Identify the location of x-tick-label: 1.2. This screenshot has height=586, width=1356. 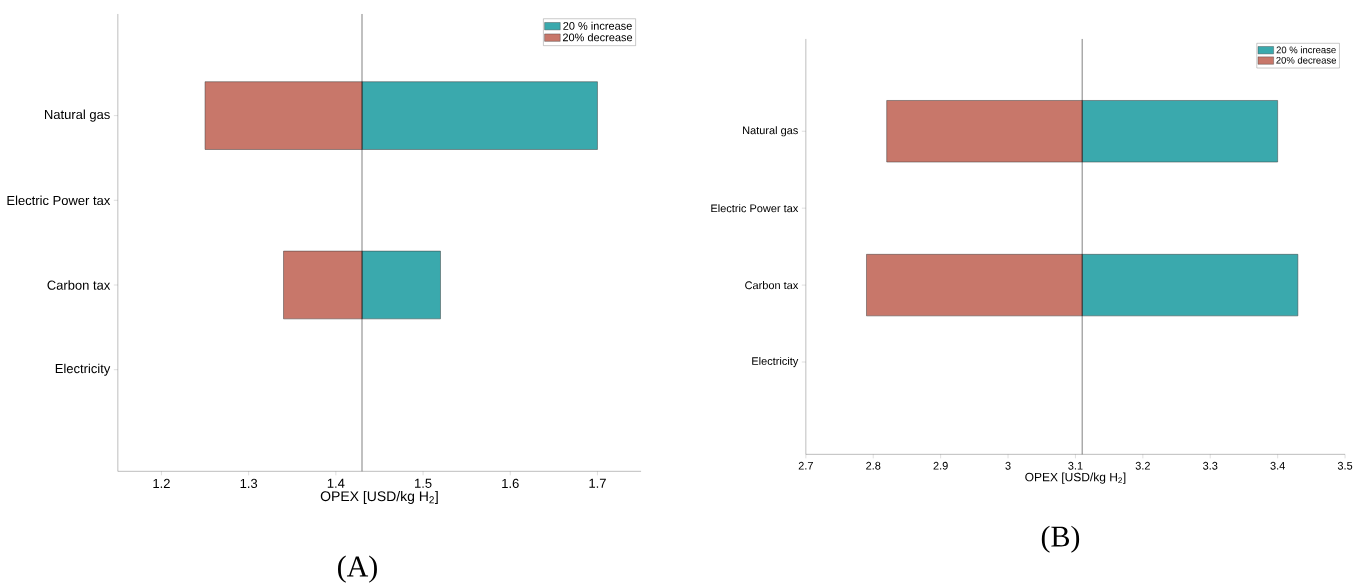
(161, 483).